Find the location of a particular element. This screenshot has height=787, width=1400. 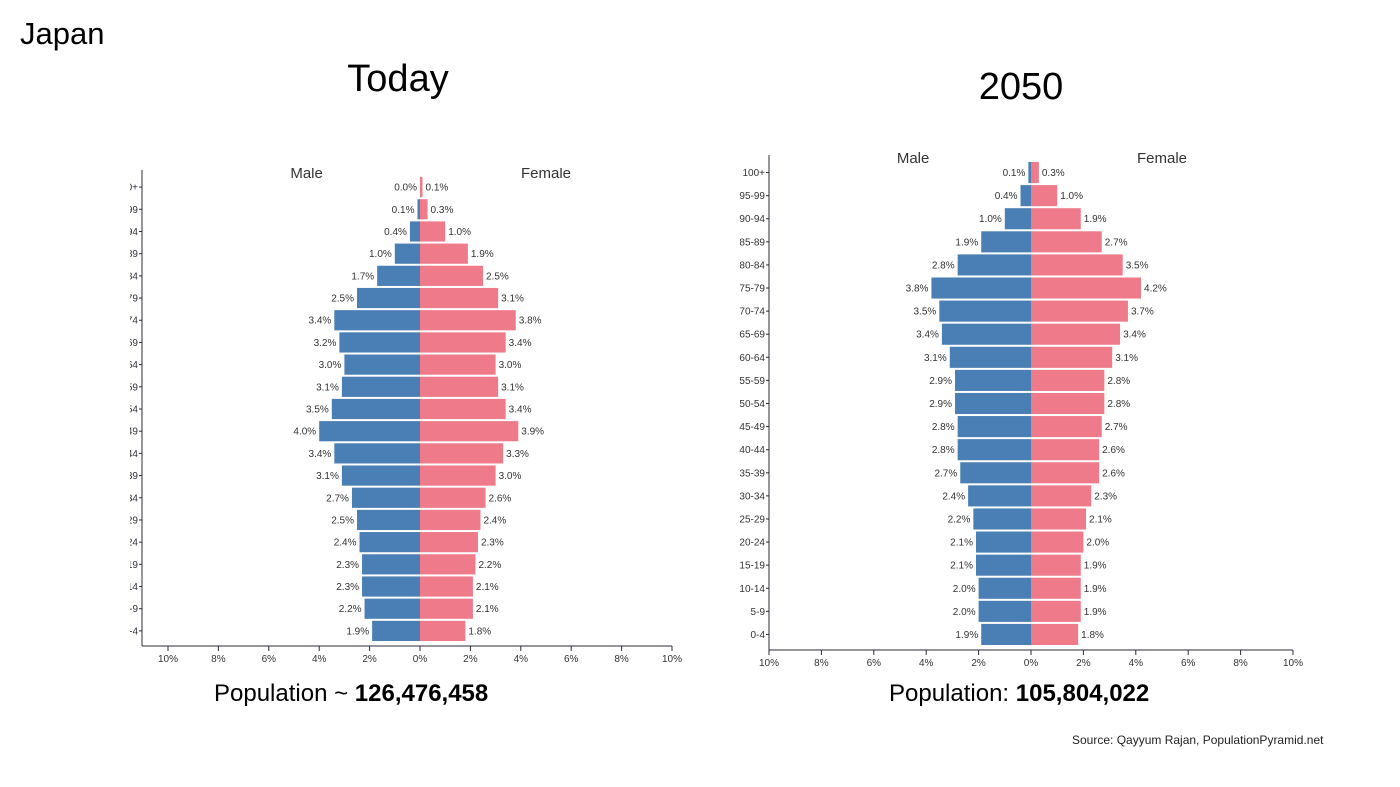

today-male-value-label: 1.7% is located at coordinates (362, 276).